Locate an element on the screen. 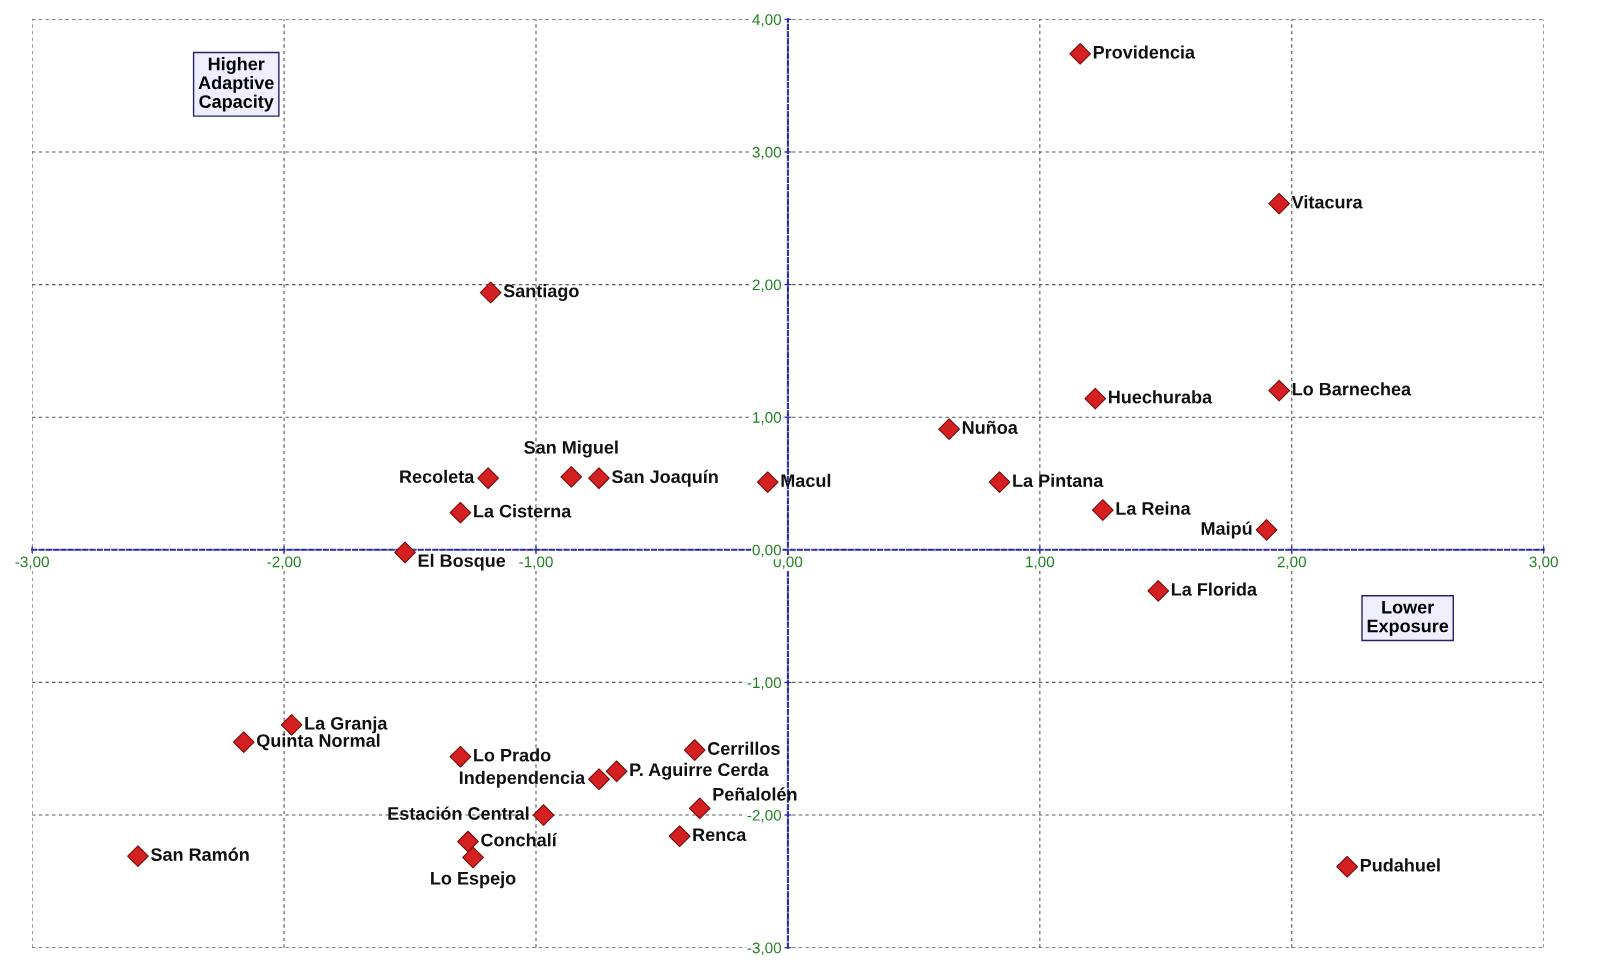 The image size is (1608, 967). annotation: Renca is located at coordinates (720, 835).